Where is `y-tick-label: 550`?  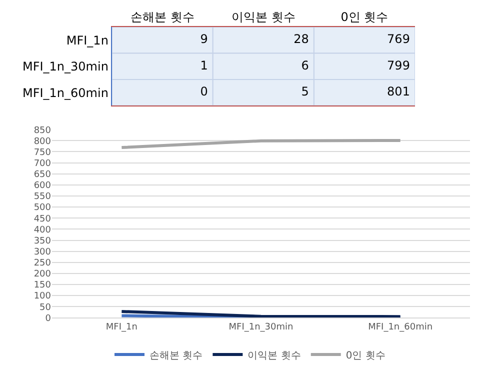 y-tick-label: 550 is located at coordinates (43, 197).